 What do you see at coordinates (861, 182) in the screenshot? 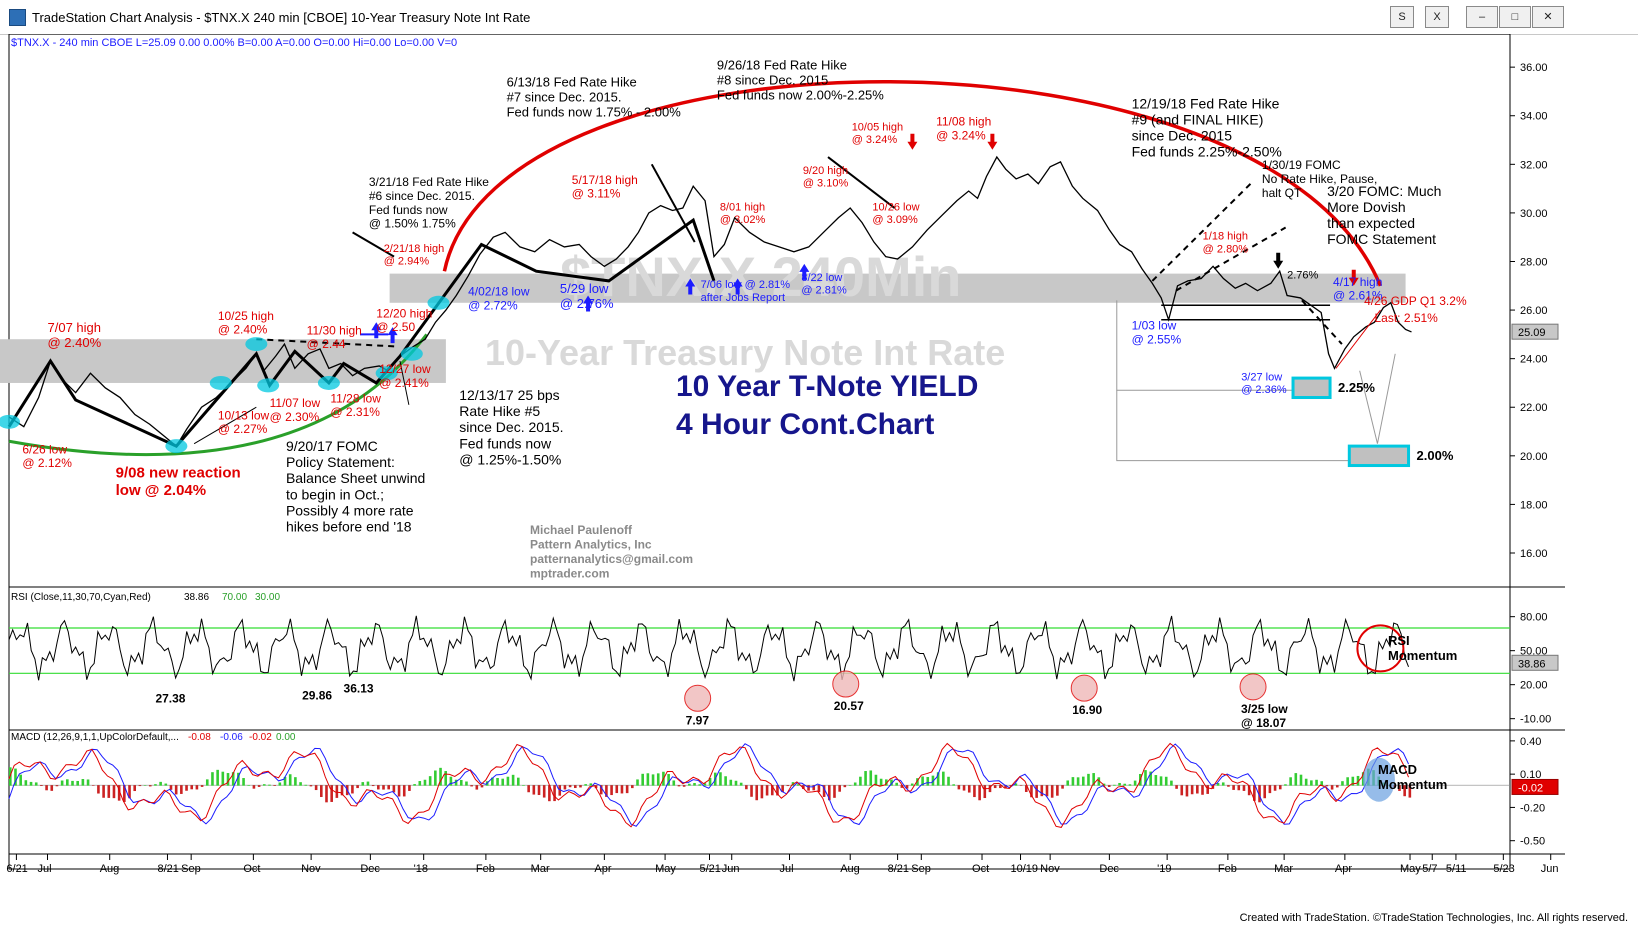
I see `leader-line` at bounding box center [861, 182].